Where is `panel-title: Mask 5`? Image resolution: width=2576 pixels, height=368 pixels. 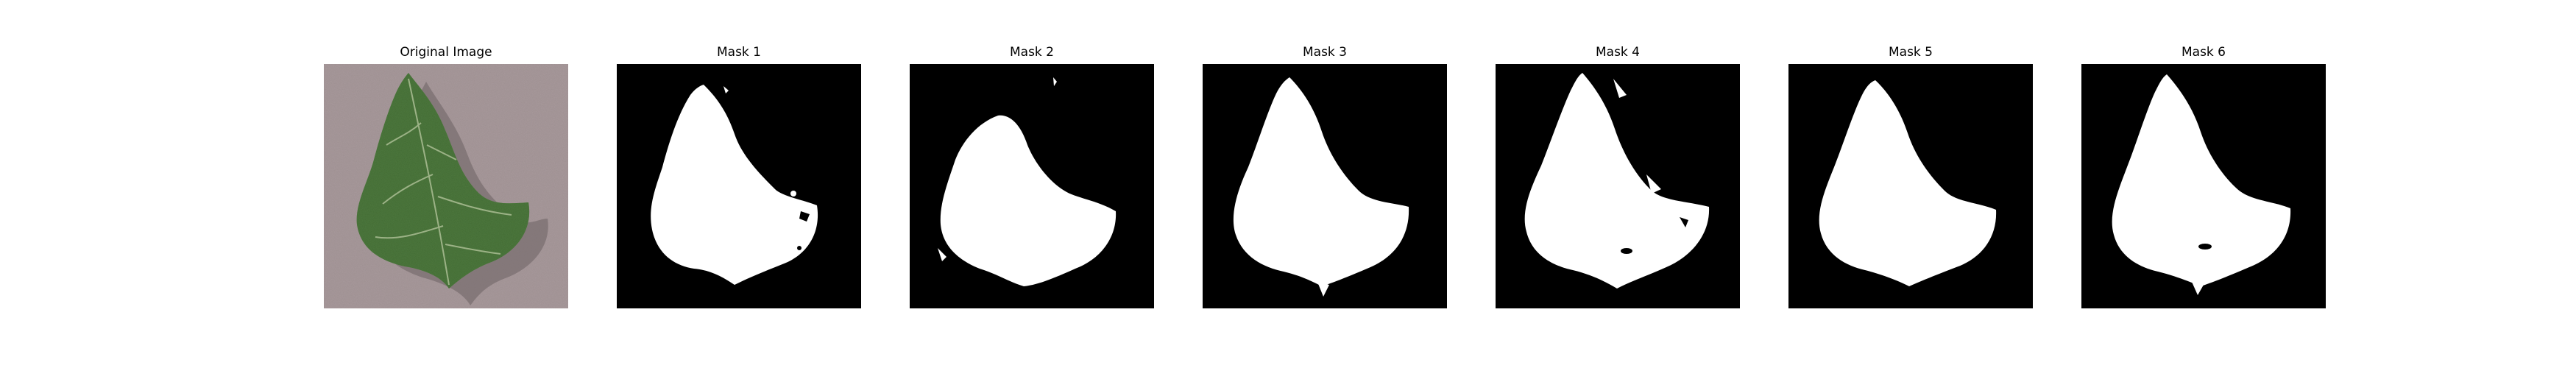 panel-title: Mask 5 is located at coordinates (1910, 52).